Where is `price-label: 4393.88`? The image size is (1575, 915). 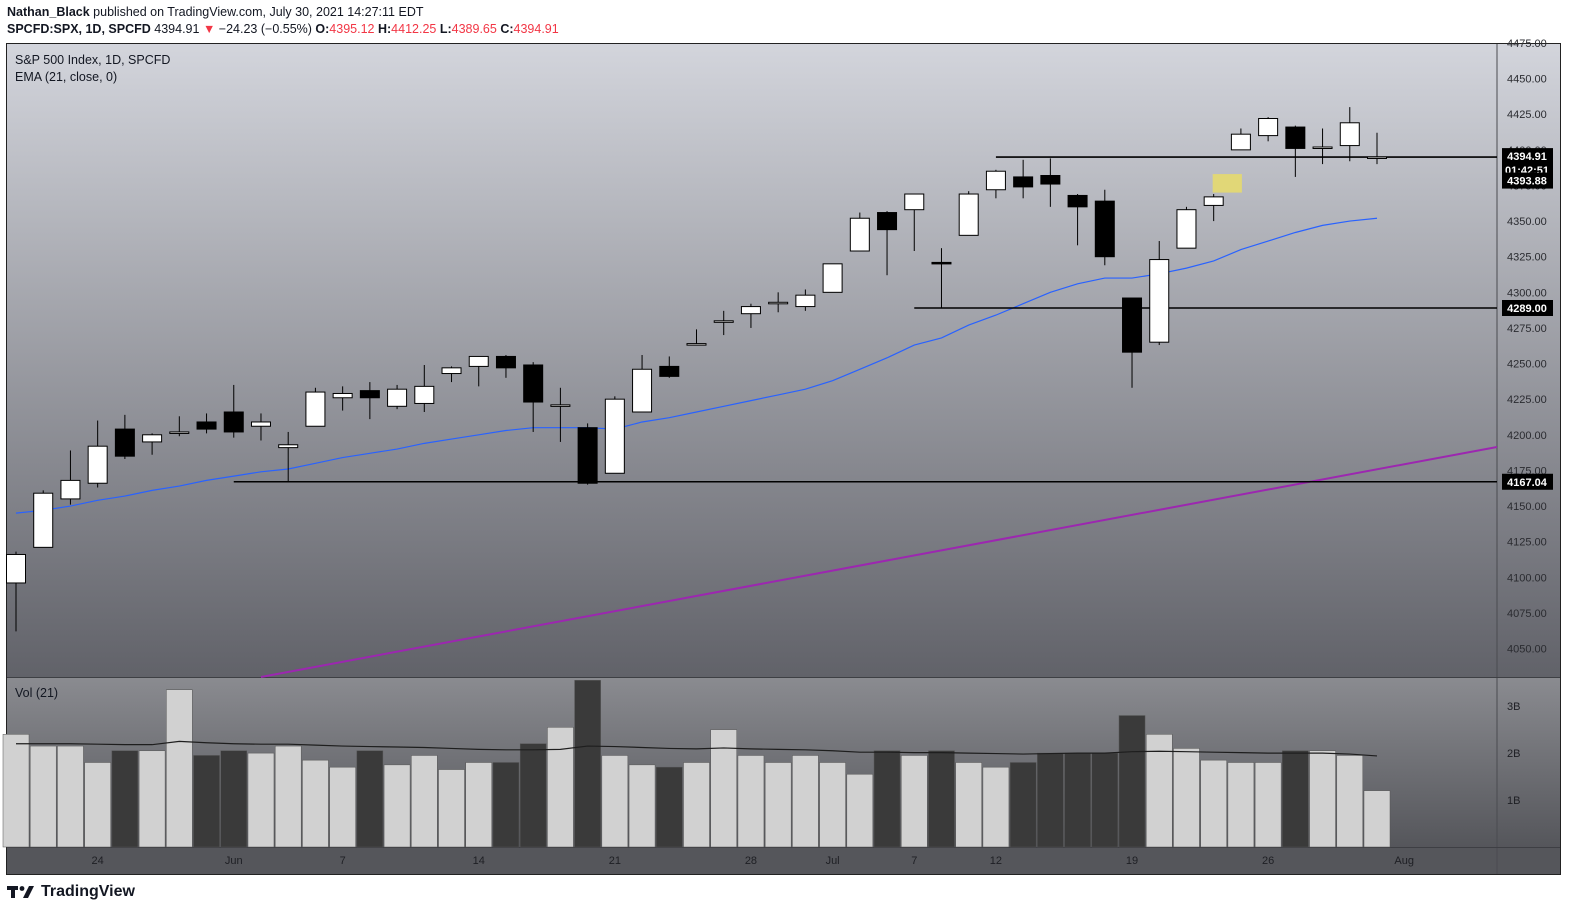
price-label: 4393.88 is located at coordinates (1527, 182).